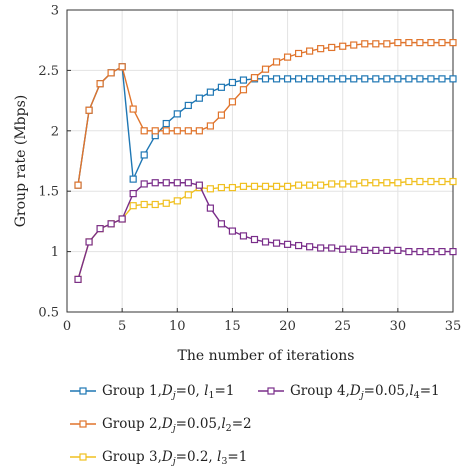 This screenshot has height=474, width=474. Describe the element at coordinates (55, 11) in the screenshot. I see `y-tick-label: 3` at that location.